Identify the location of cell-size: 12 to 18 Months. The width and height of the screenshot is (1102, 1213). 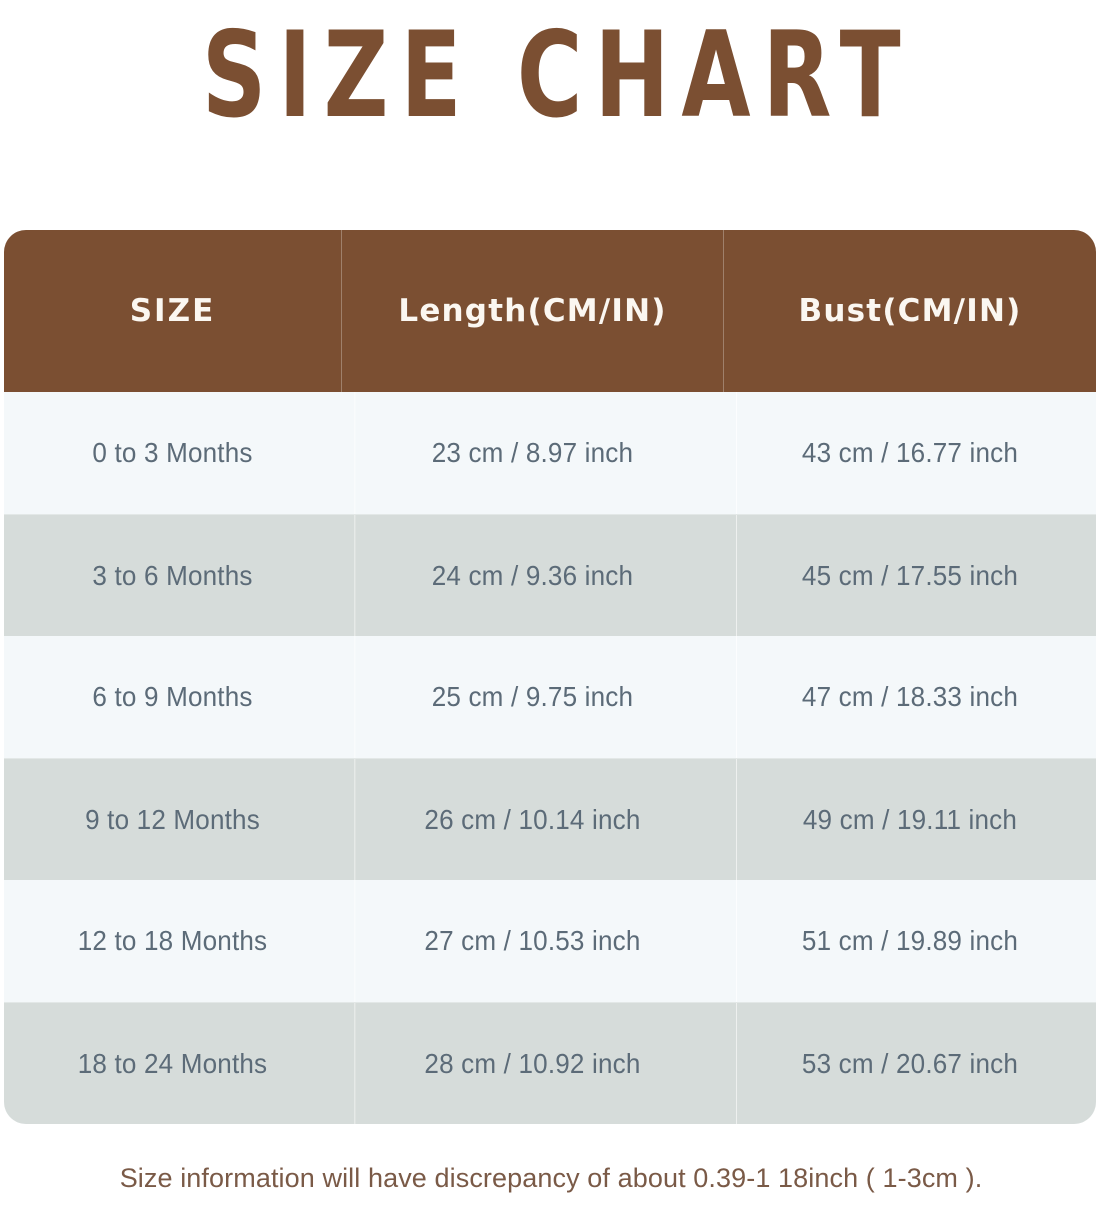
(172, 940).